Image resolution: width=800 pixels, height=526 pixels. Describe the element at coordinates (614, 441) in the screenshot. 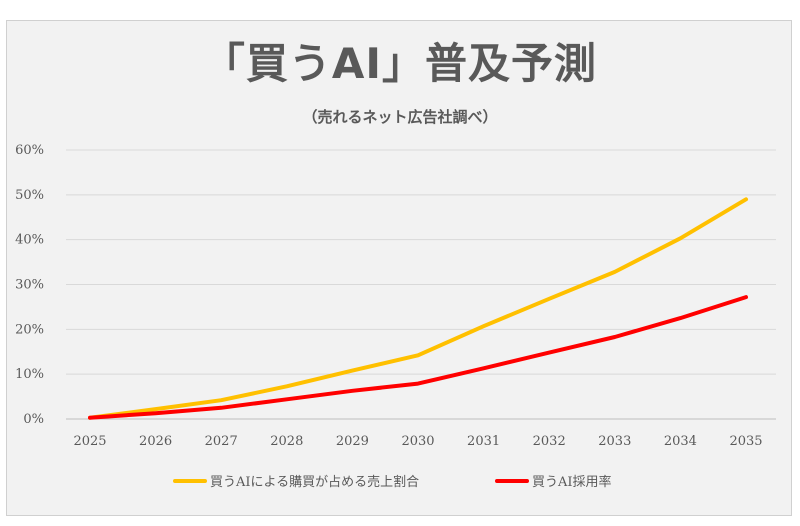

I see `x-tick-label: 2033` at that location.